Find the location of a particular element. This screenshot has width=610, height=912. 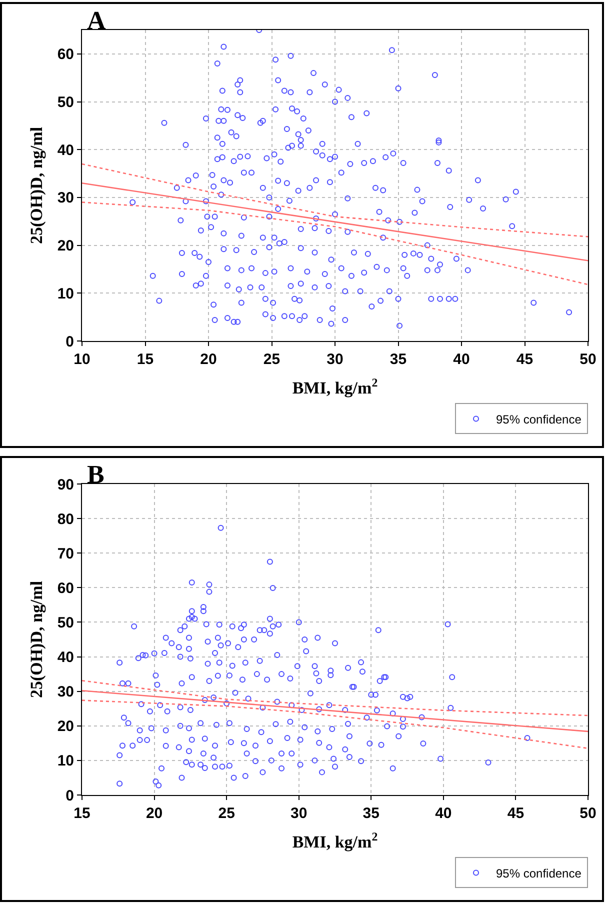

y-tick-label: 70 is located at coordinates (65, 553).